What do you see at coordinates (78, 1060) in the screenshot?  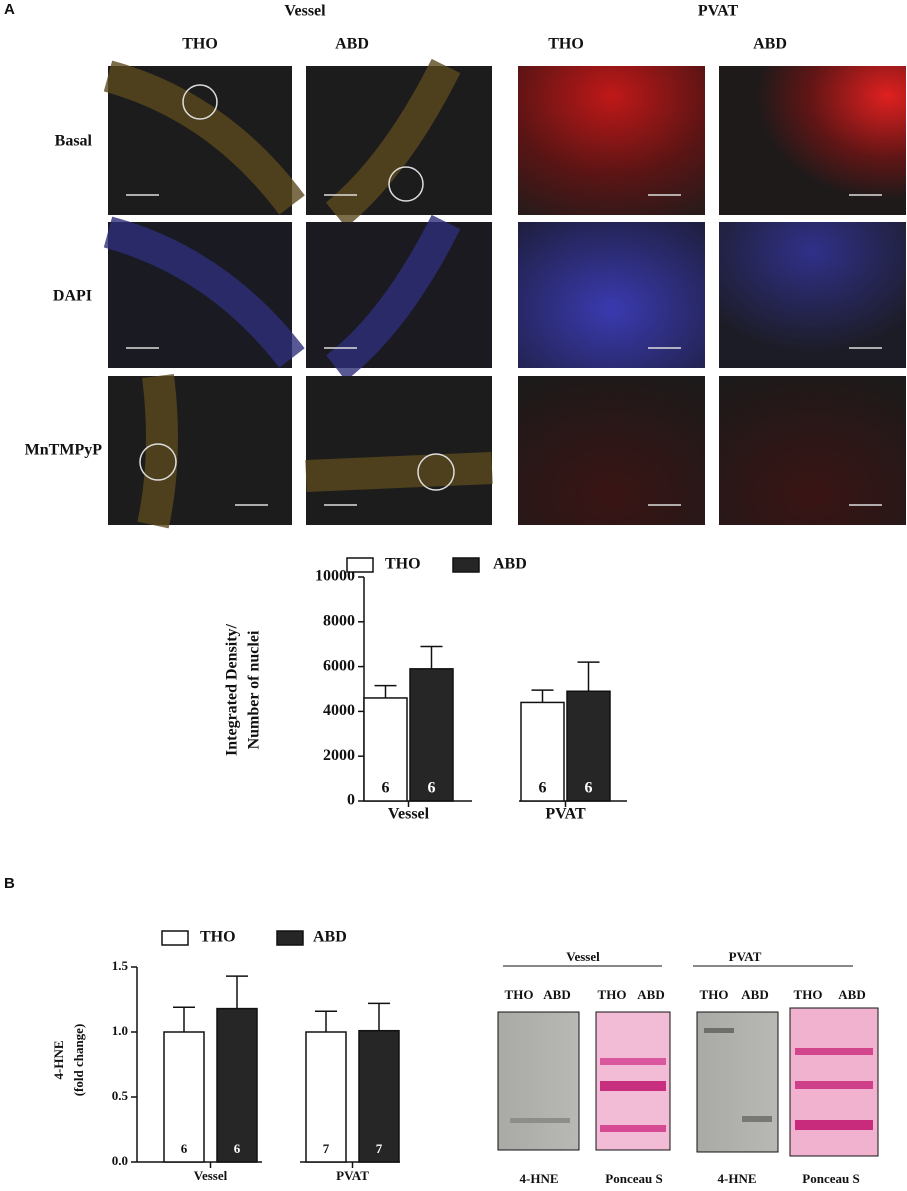 I see `y-axis-label: (fold change)` at bounding box center [78, 1060].